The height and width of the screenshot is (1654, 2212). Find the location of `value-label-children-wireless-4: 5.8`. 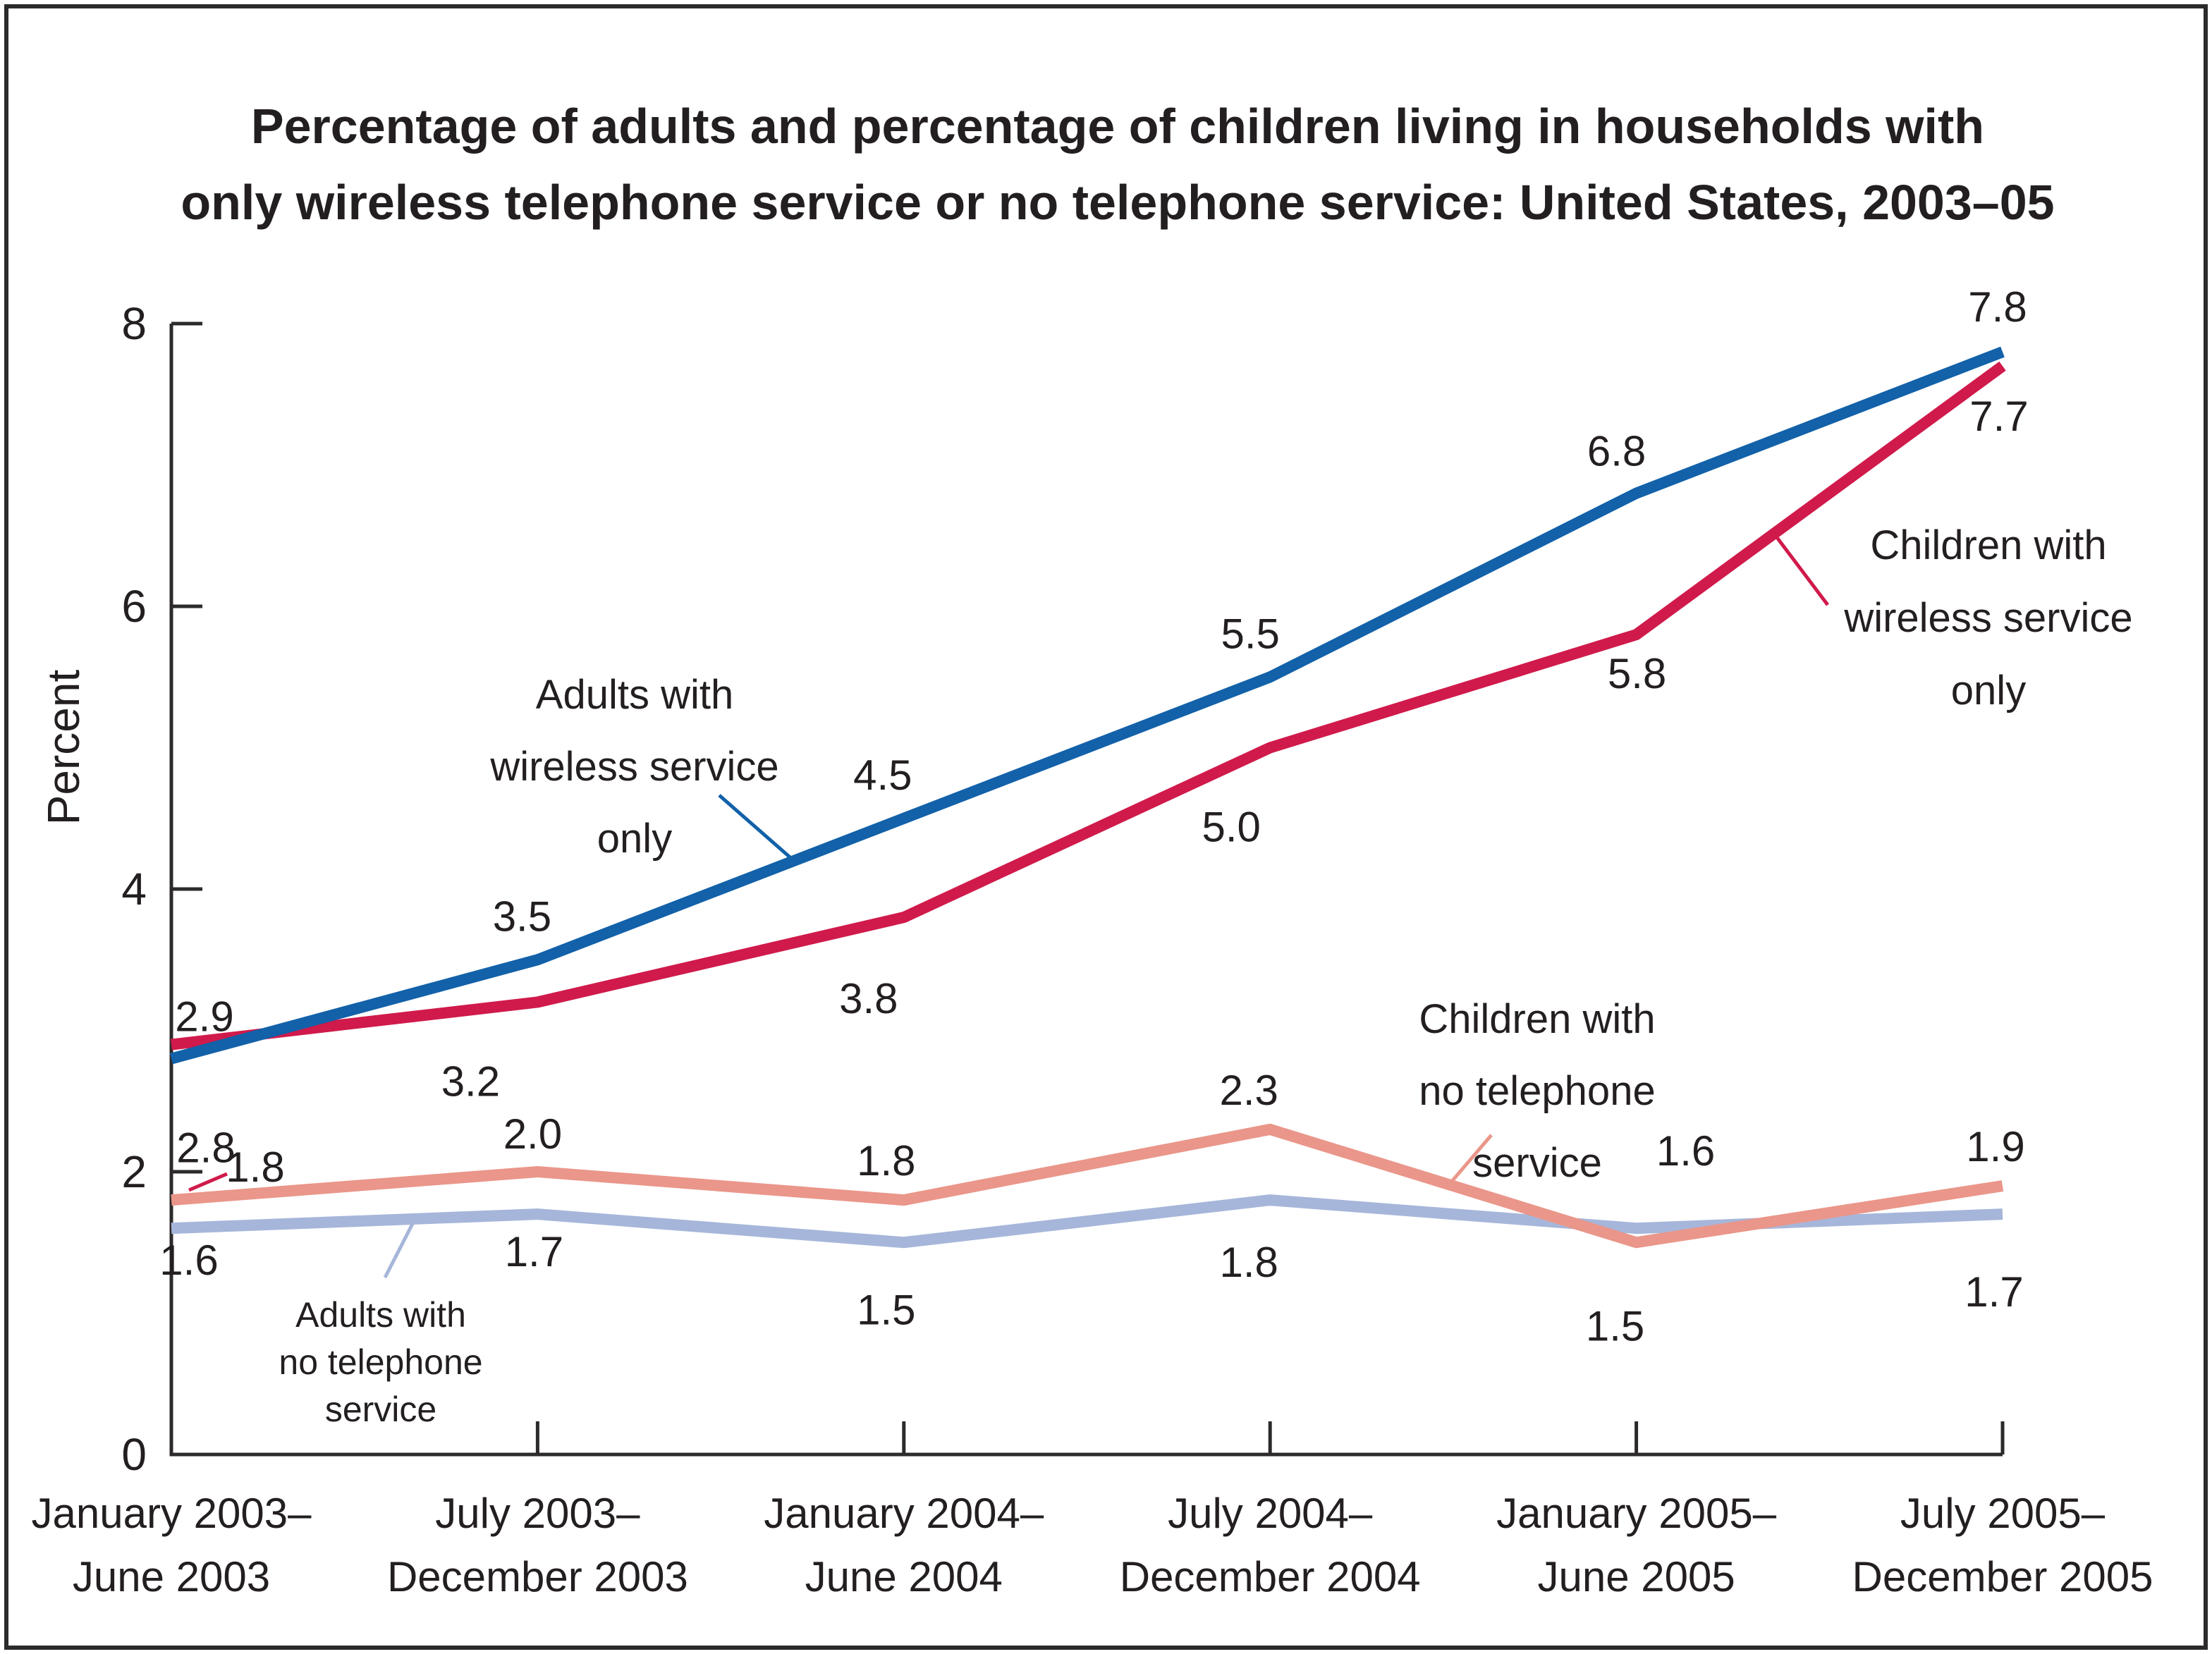

value-label-children-wireless-4: 5.8 is located at coordinates (1637, 673).